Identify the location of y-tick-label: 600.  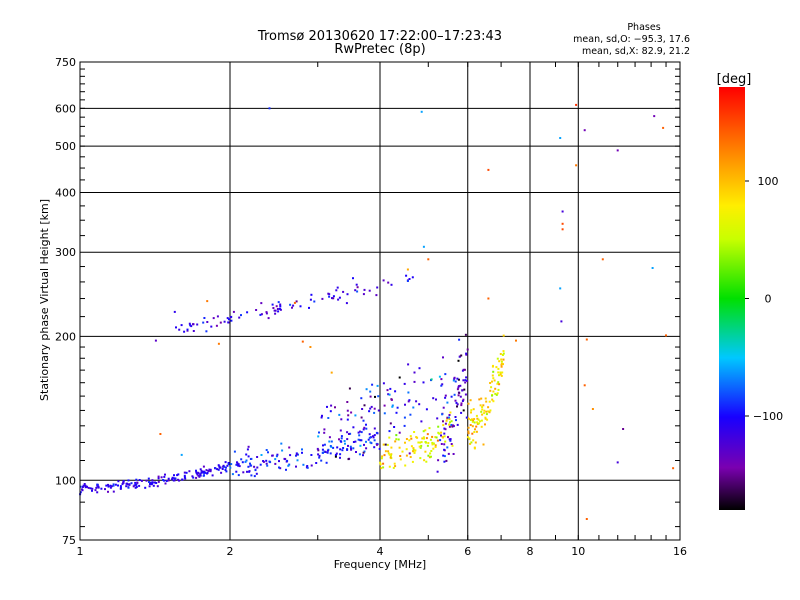
(65, 108).